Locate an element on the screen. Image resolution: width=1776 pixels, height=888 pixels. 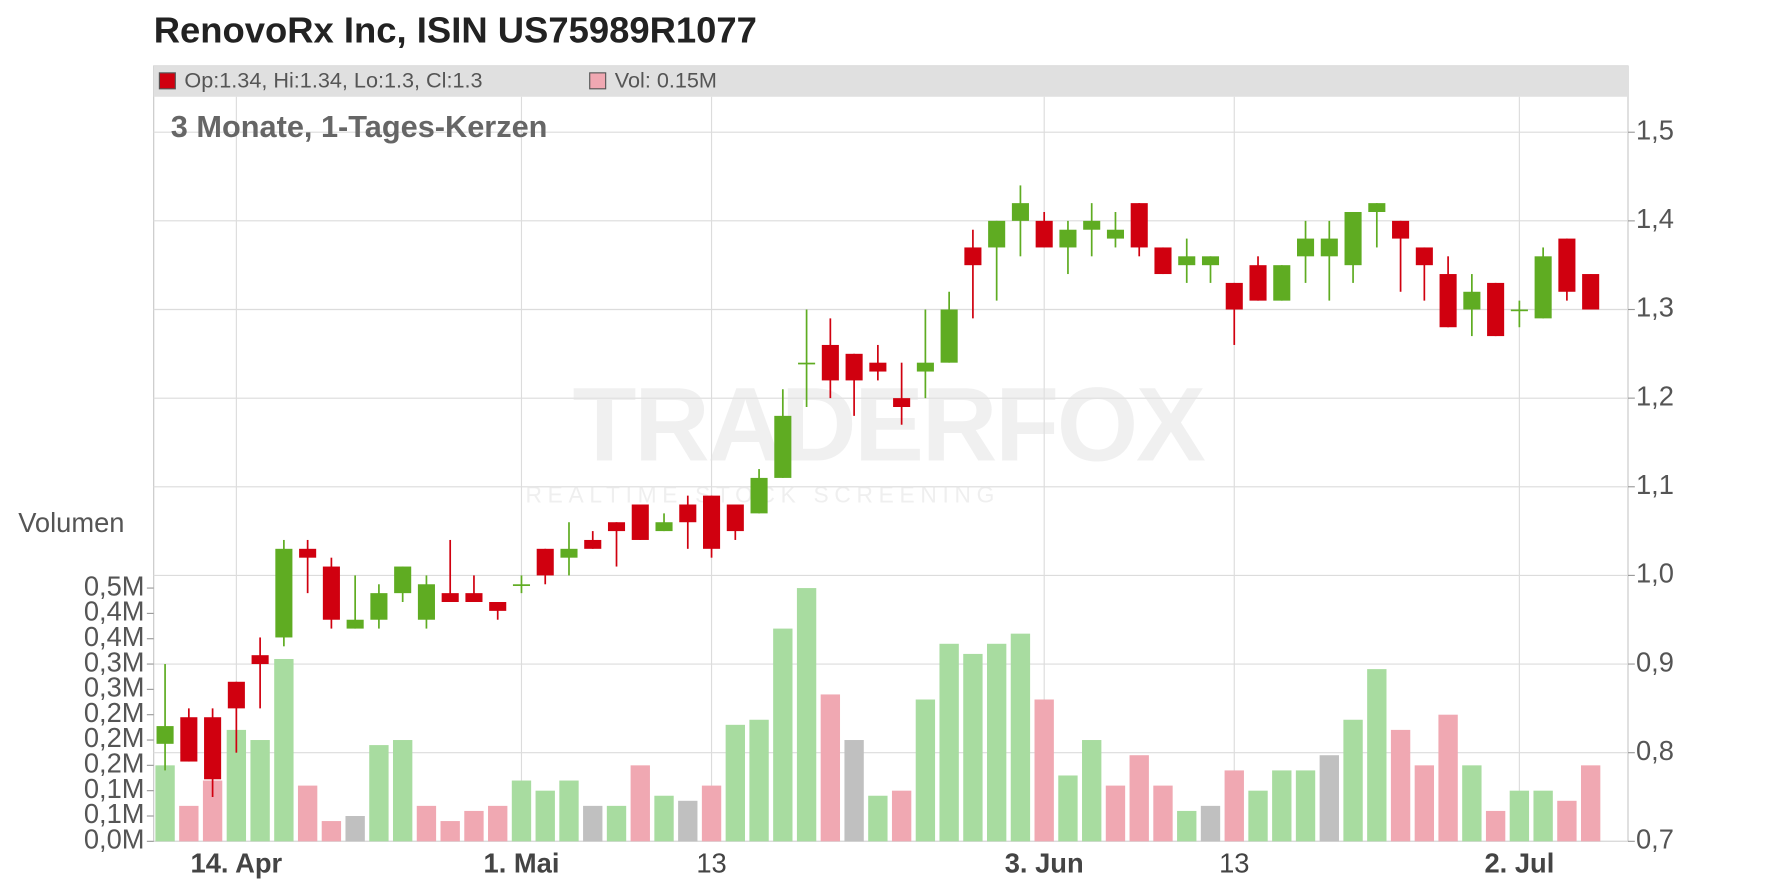
y-tick-label: 1,4 is located at coordinates (1655, 218).